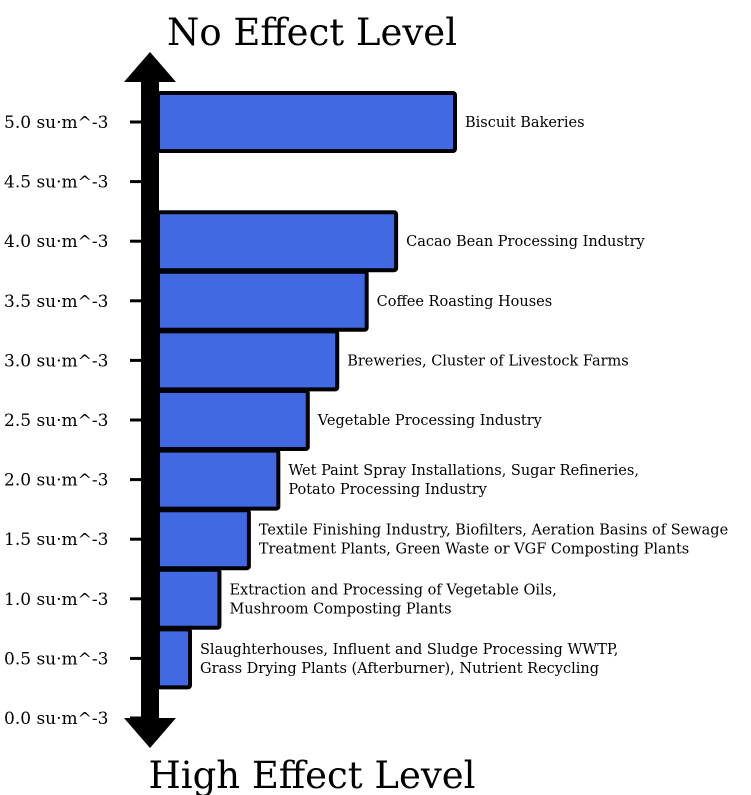 This screenshot has height=795, width=751. What do you see at coordinates (56, 719) in the screenshot?
I see `tick-label: 0.0 su·m^-3` at bounding box center [56, 719].